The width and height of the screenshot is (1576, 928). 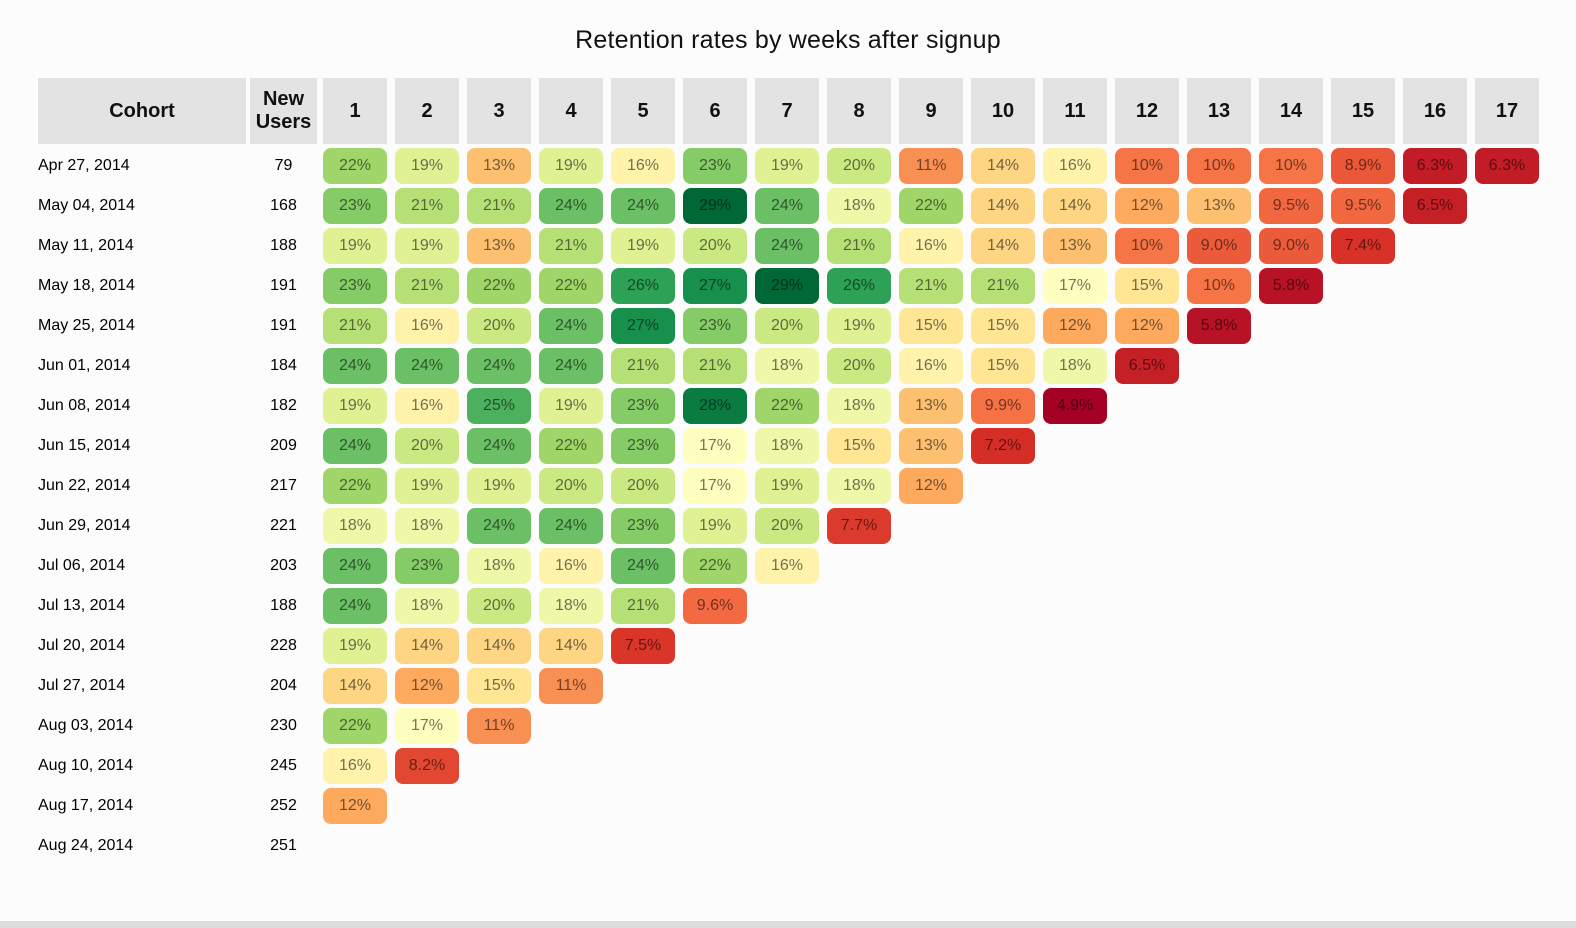 What do you see at coordinates (283, 685) in the screenshot?
I see `new-users-count: 204` at bounding box center [283, 685].